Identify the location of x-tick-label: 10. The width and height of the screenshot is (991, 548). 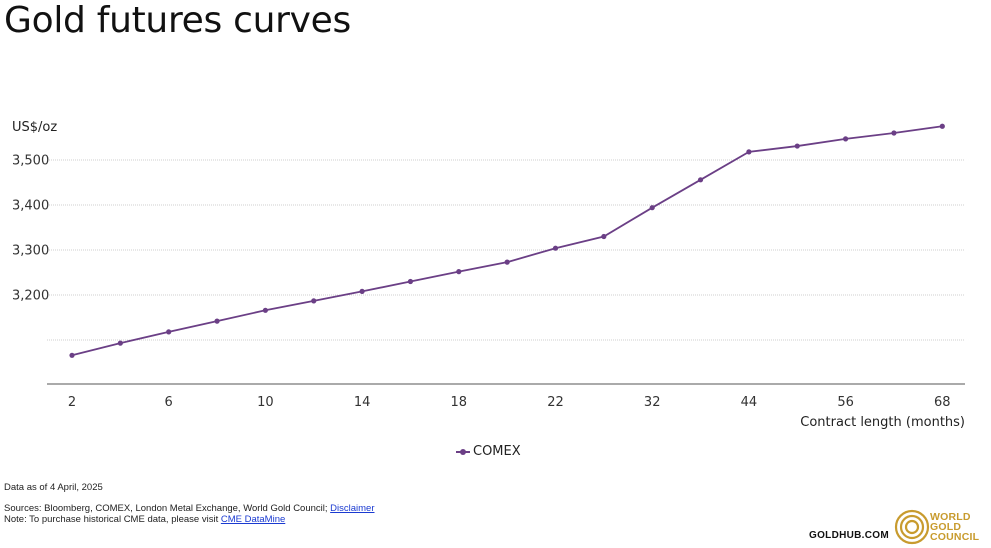
(265, 402).